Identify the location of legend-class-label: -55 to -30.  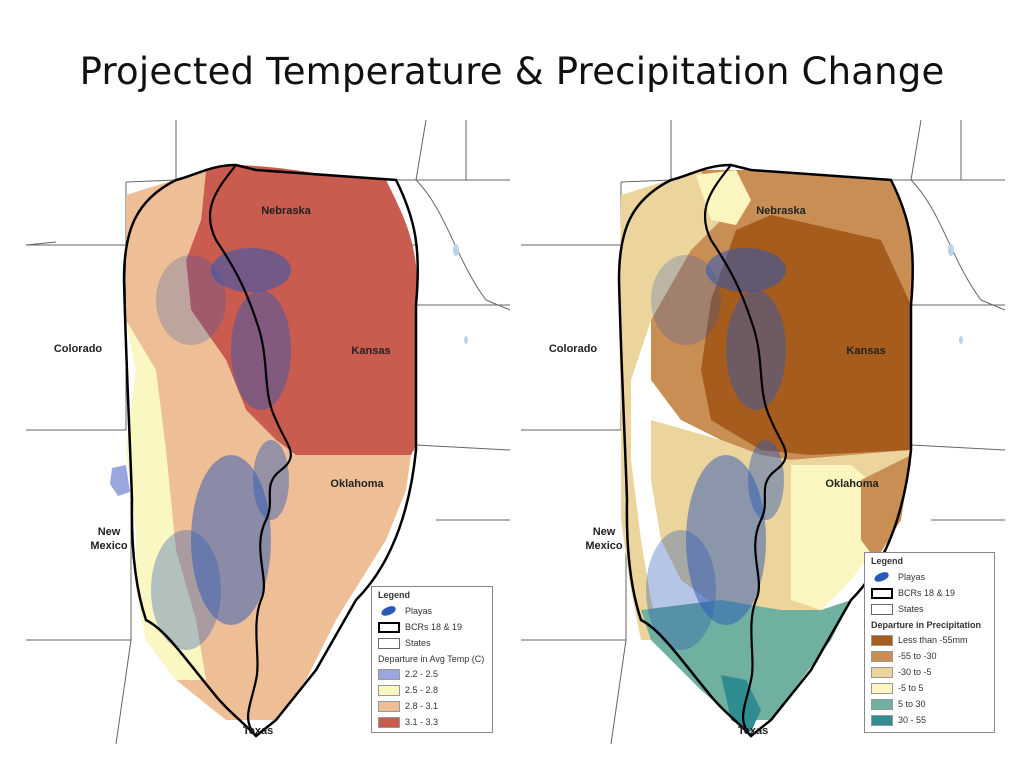
(917, 656).